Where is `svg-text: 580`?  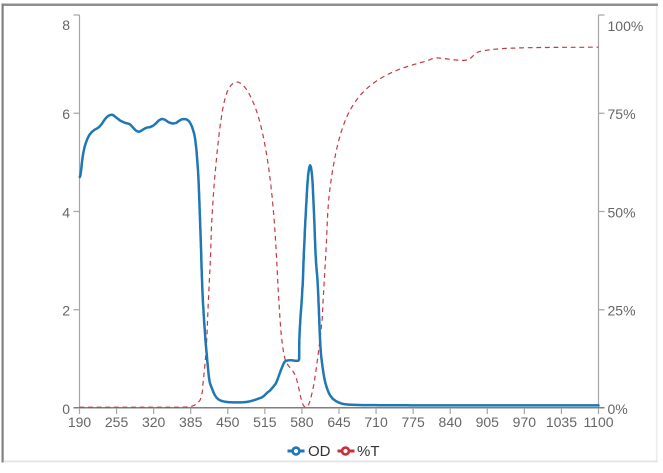 svg-text: 580 is located at coordinates (302, 422).